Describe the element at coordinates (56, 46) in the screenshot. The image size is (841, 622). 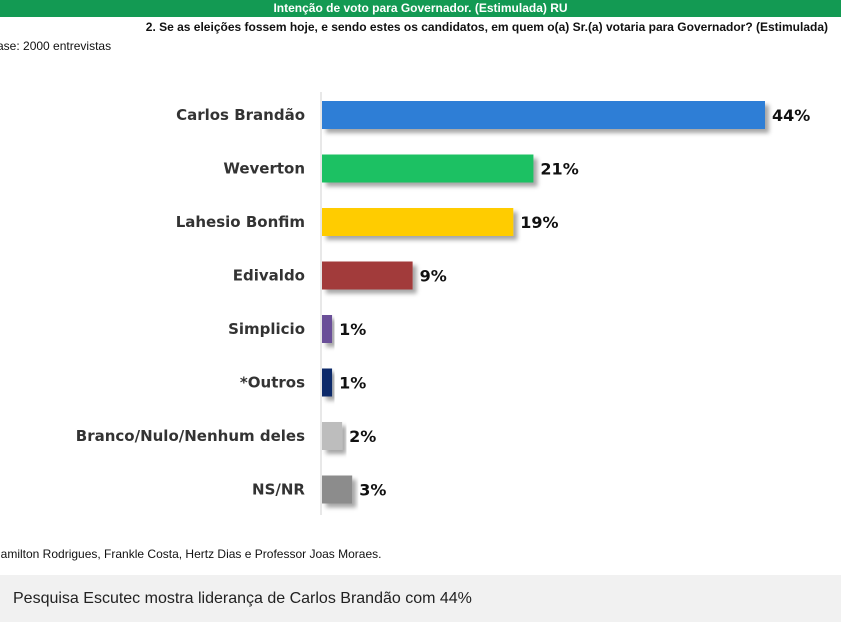
I see `sample-base-label: Base: 2000 entrevistas` at that location.